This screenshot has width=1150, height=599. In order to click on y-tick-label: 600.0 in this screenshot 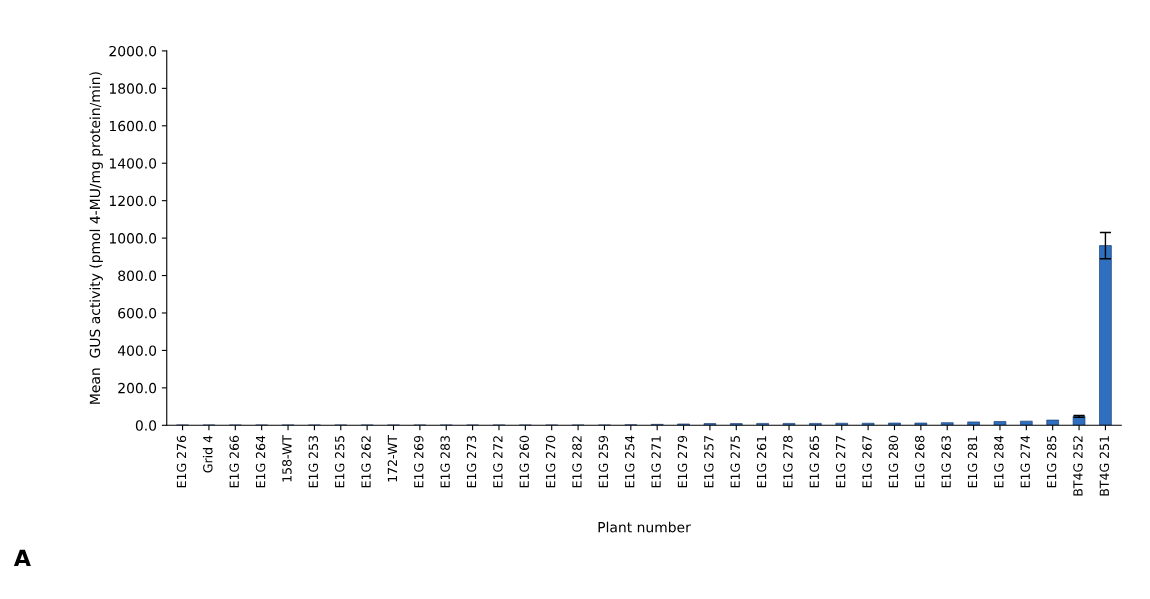, I will do `click(137, 313)`.